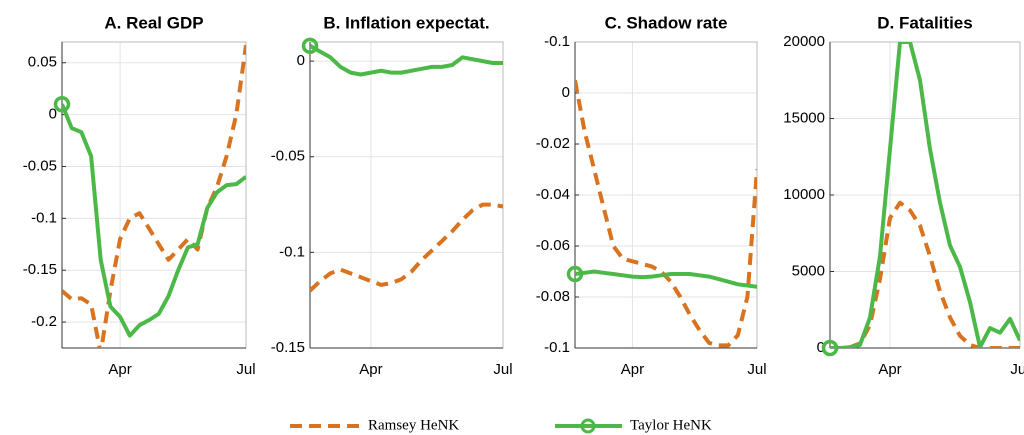  I want to click on chart-title: D. Fatalities, so click(924, 22).